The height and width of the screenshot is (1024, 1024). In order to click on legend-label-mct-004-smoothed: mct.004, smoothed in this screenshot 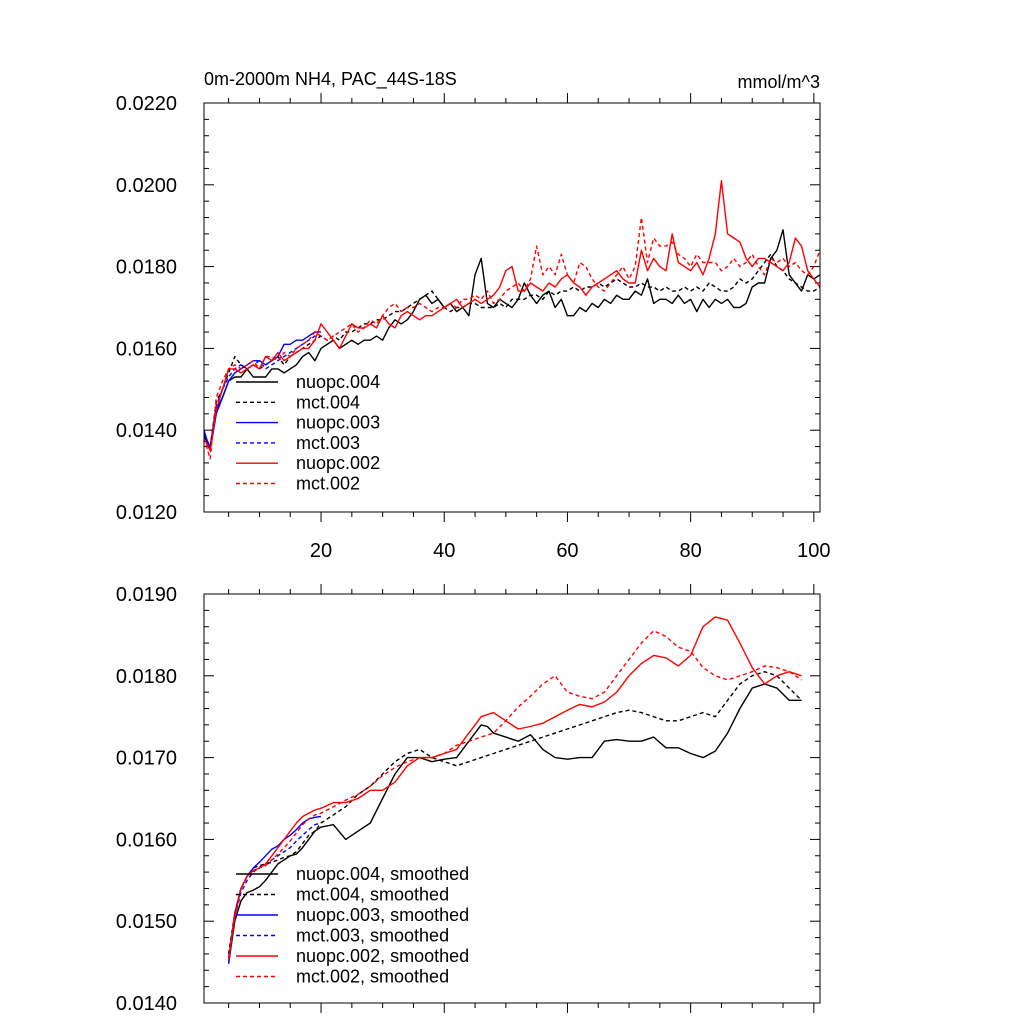, I will do `click(372, 895)`.